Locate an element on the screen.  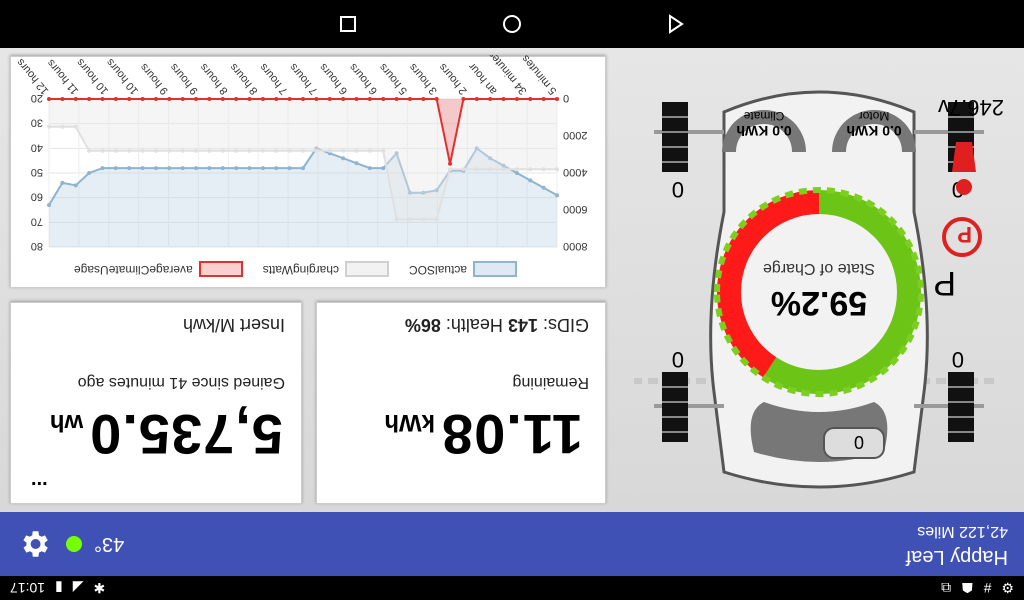
cast-icon: ⧉ is located at coordinates (946, 588).